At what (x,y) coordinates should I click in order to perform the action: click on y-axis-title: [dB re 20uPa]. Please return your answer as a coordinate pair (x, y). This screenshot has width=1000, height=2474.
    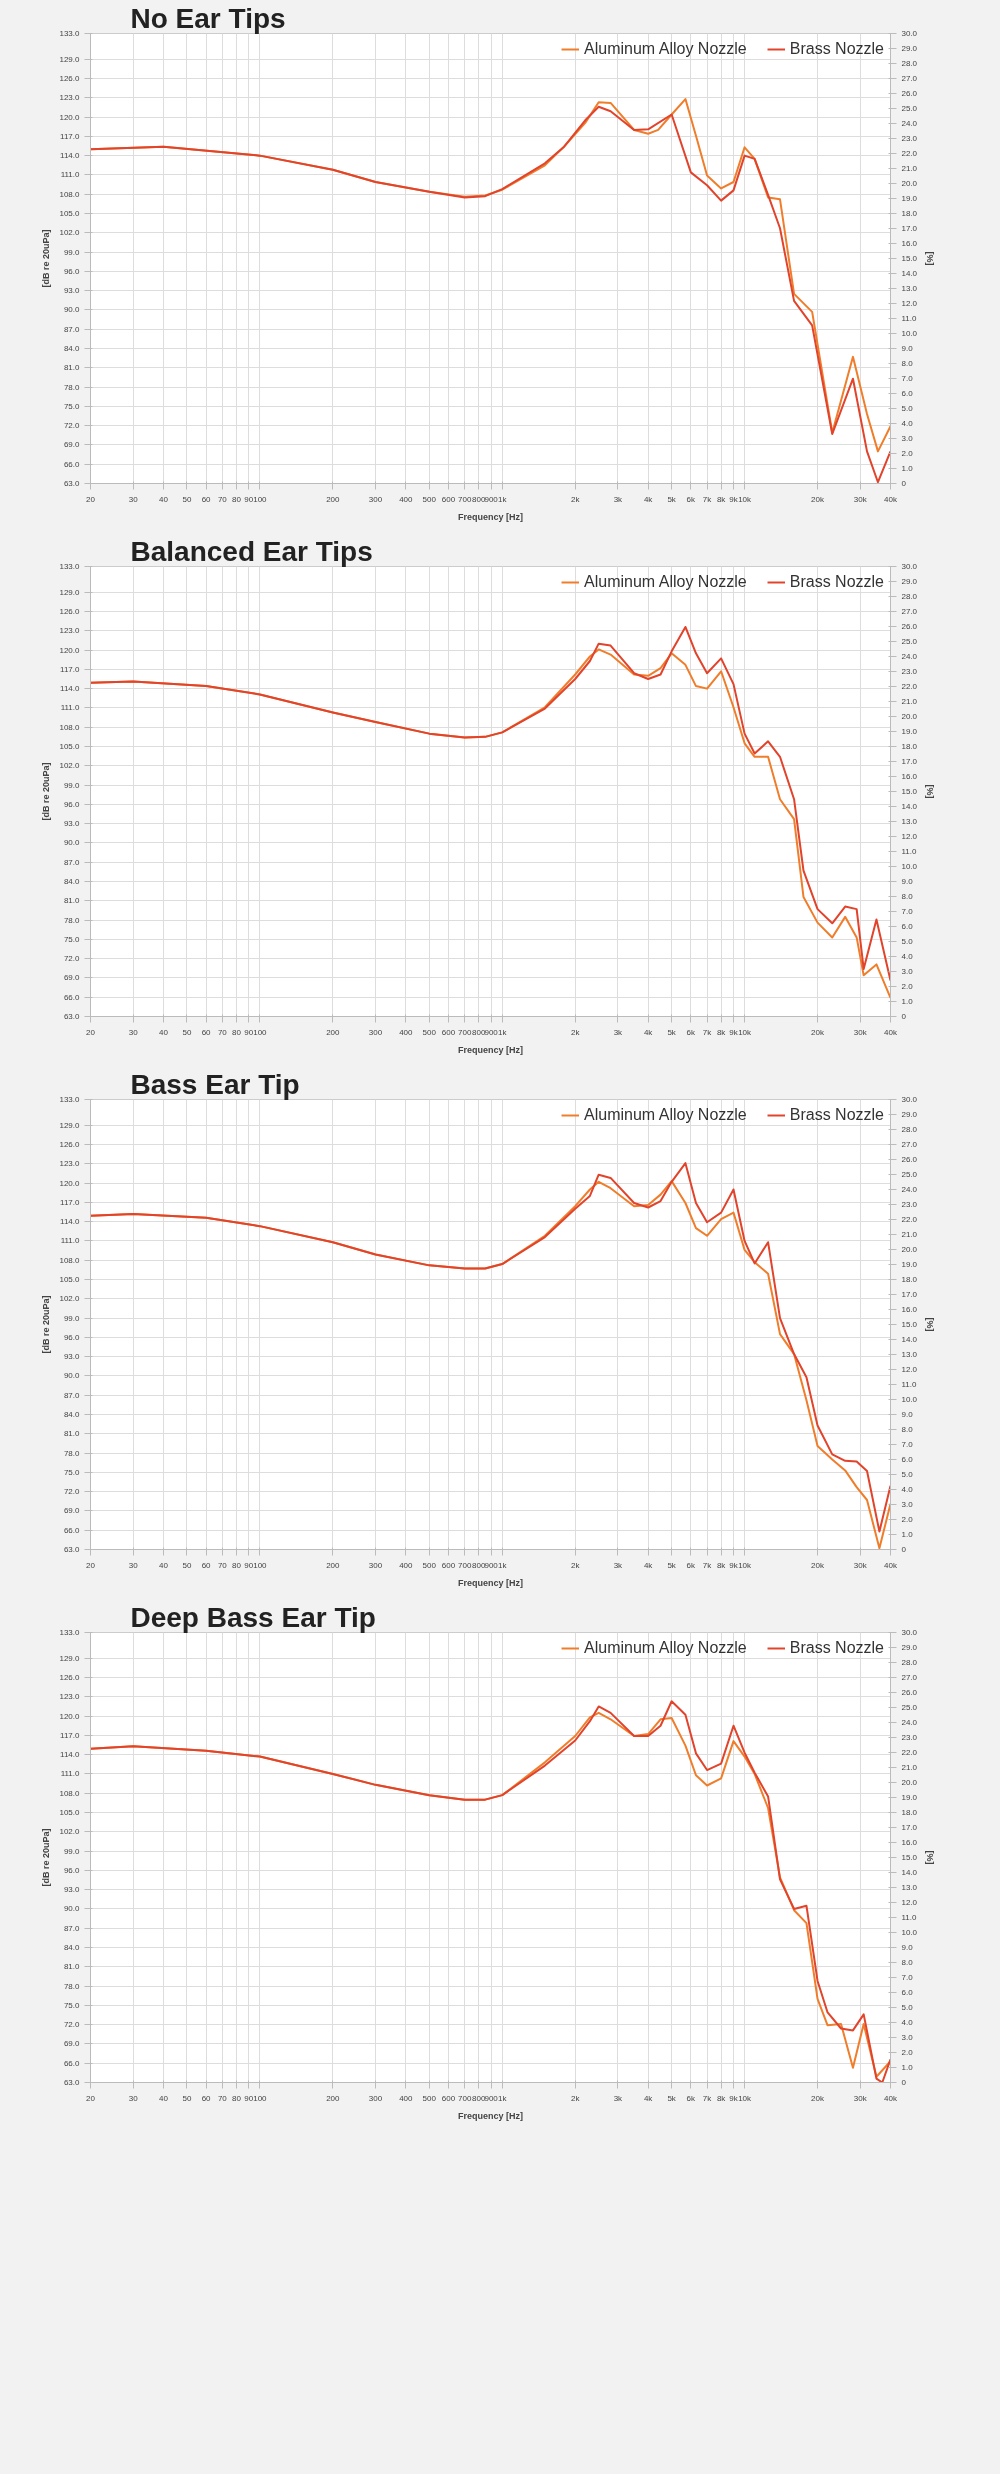
    Looking at the image, I should click on (46, 1857).